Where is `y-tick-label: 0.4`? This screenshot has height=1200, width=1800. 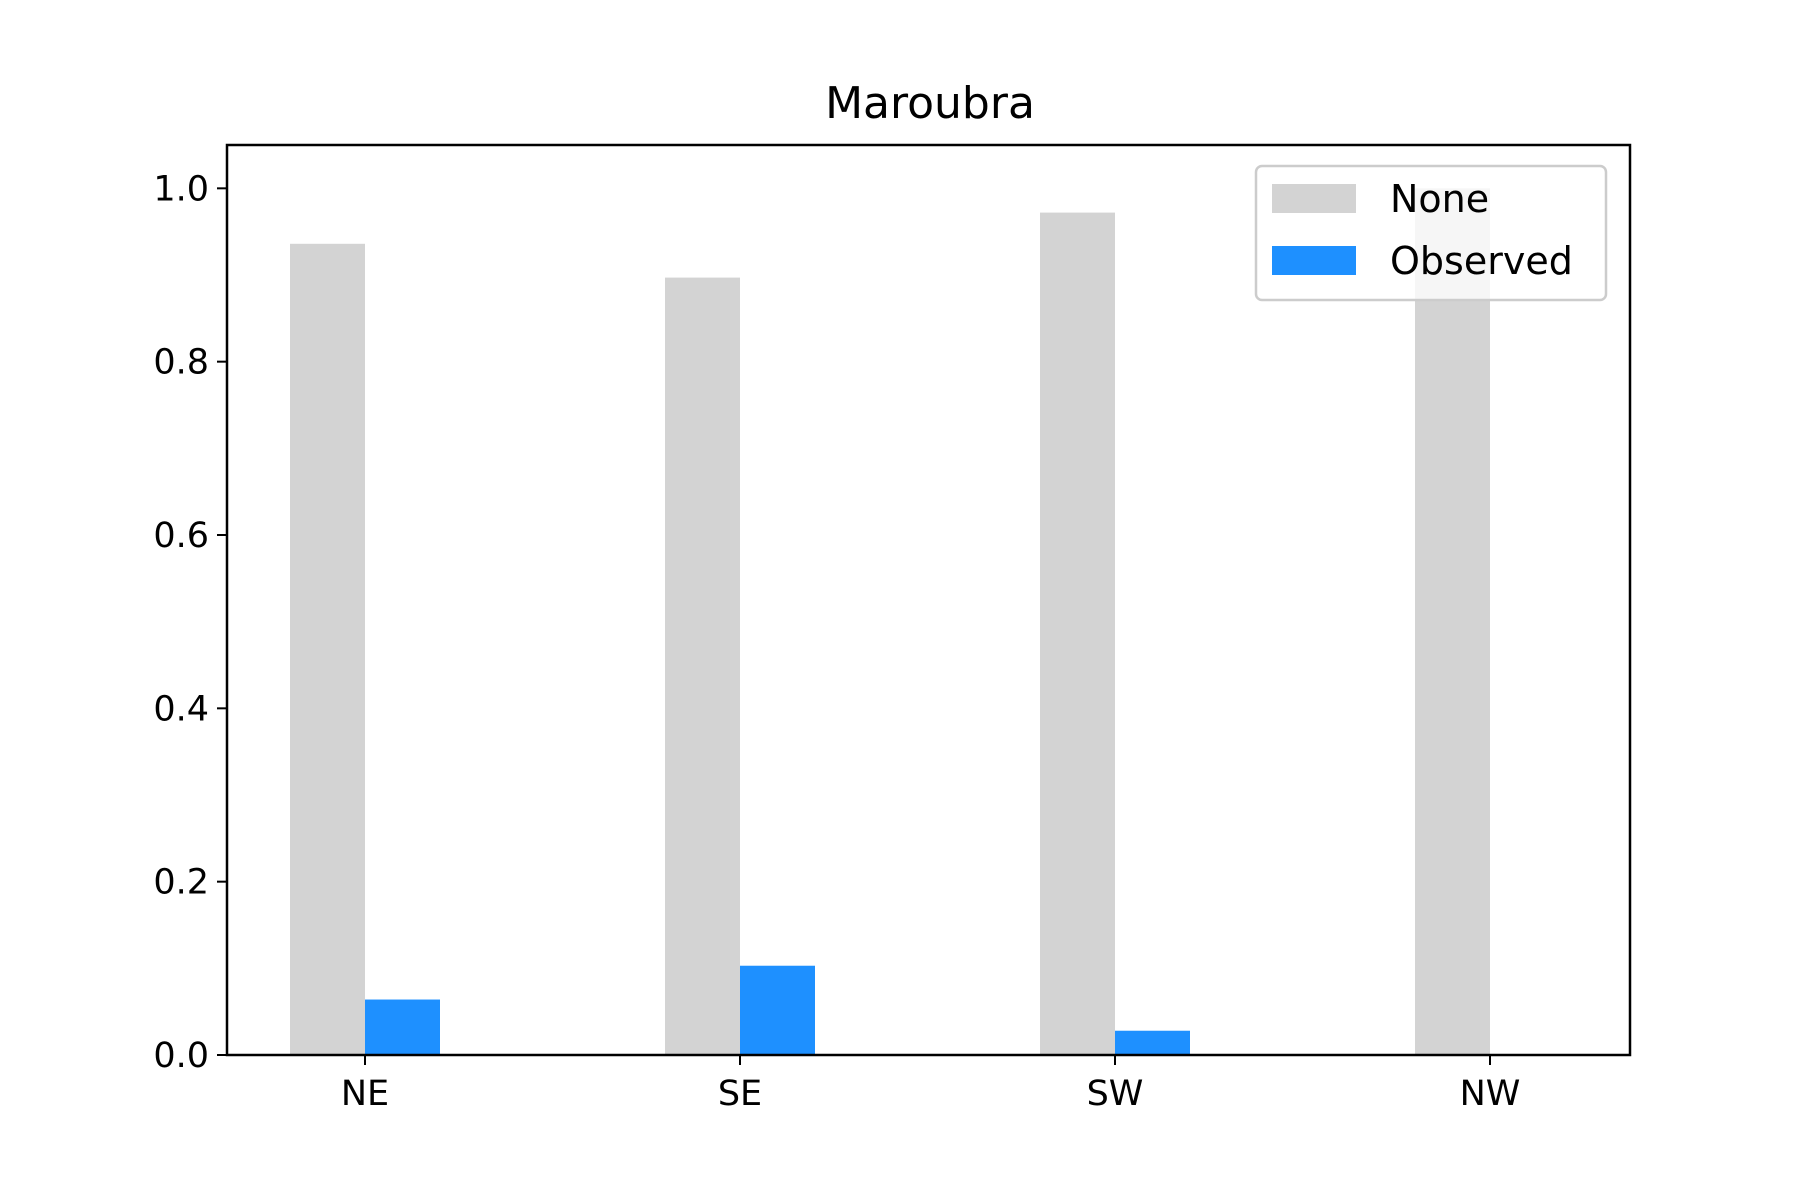 y-tick-label: 0.4 is located at coordinates (181, 709).